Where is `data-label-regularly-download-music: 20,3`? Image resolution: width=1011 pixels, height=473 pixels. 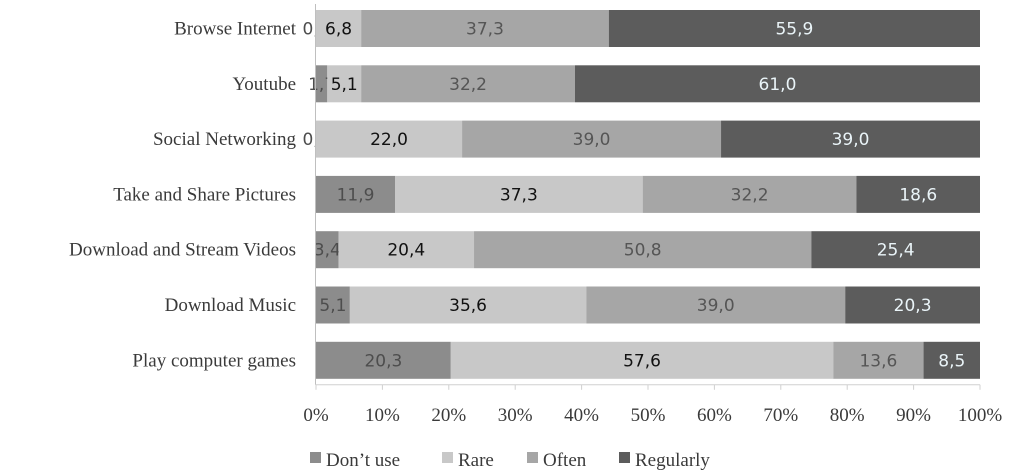 data-label-regularly-download-music: 20,3 is located at coordinates (913, 306).